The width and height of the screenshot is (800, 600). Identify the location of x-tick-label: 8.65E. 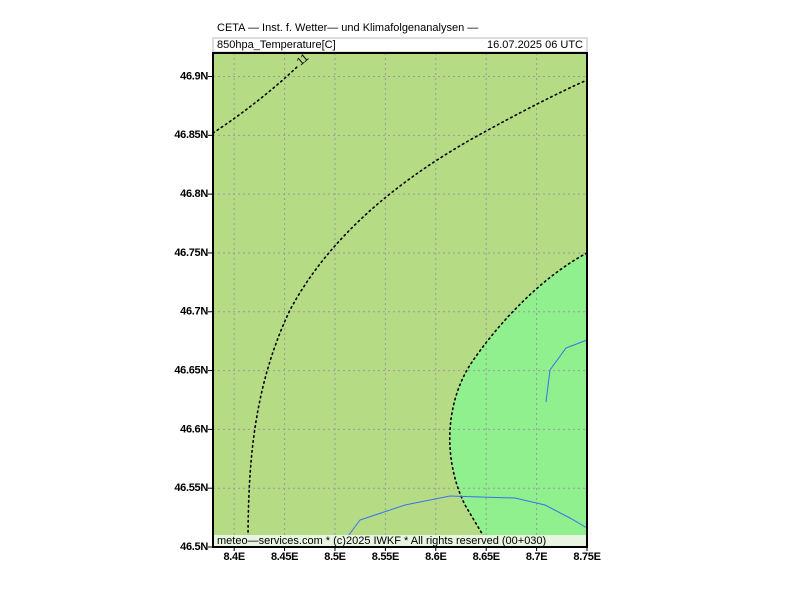
(486, 557).